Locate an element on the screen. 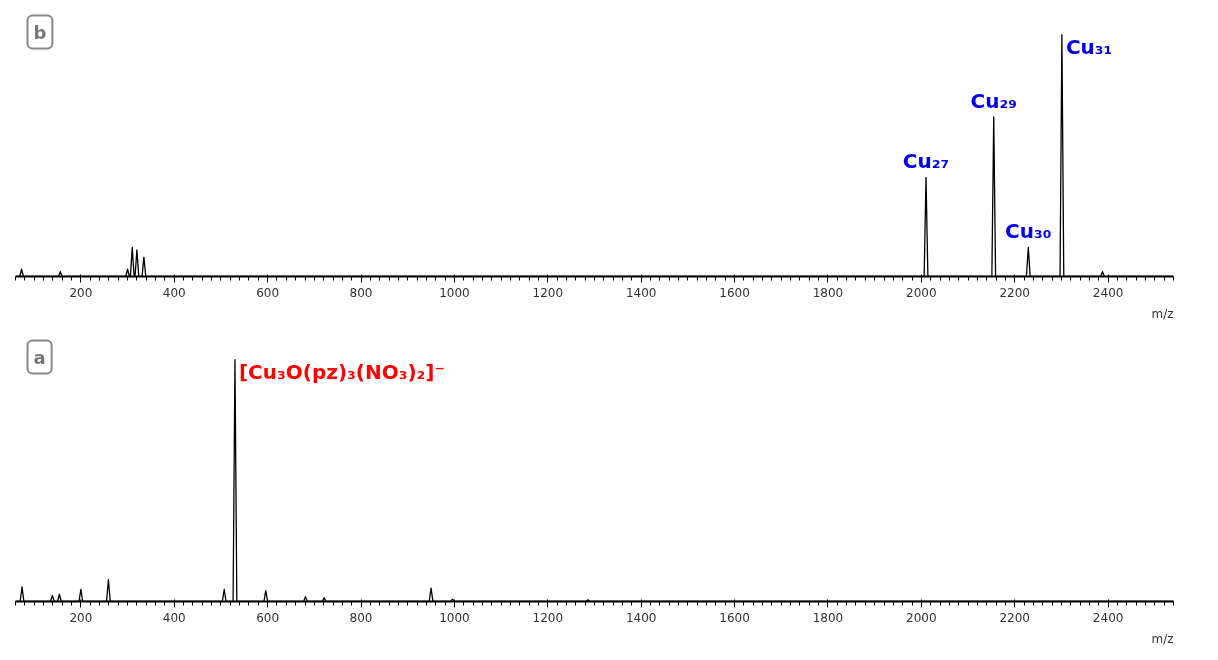 The image size is (1218, 660). annotation: Cu₃₀ is located at coordinates (1028, 231).